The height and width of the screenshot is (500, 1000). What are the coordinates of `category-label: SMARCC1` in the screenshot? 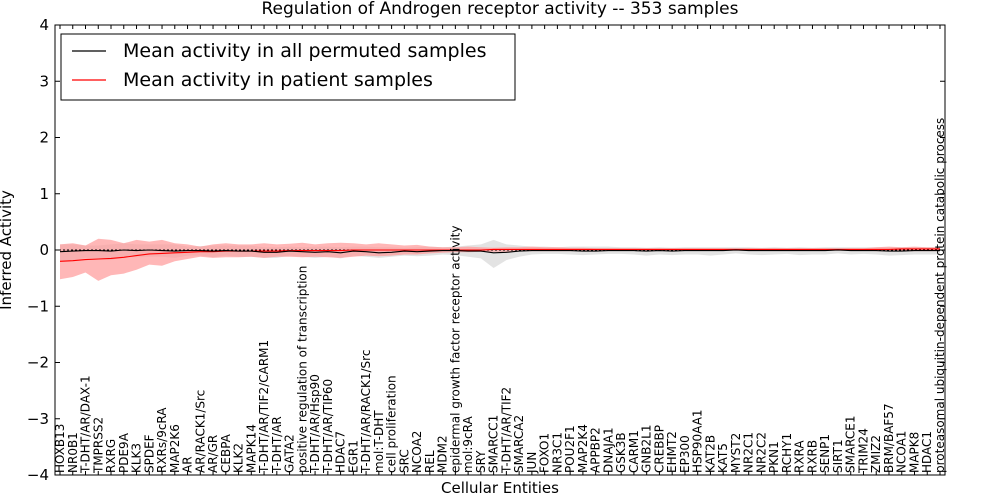 It's located at (494, 444).